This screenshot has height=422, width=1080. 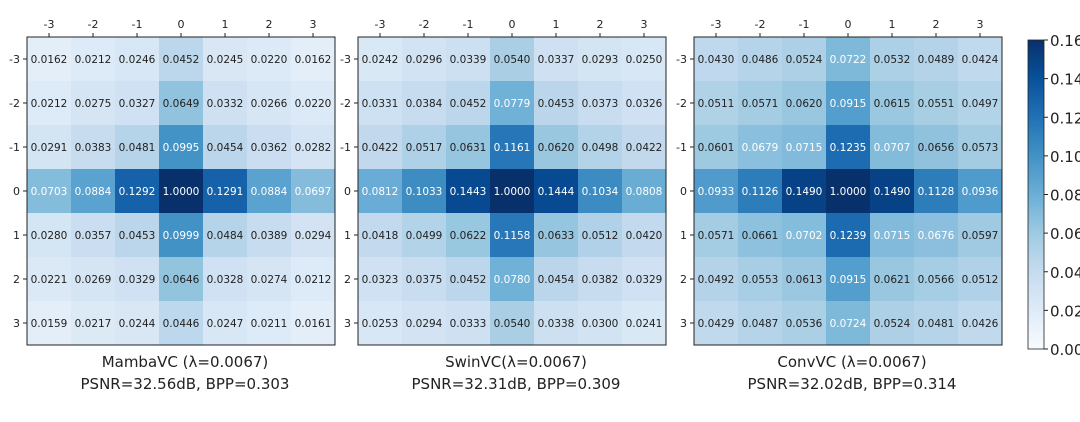 I want to click on heatmap-2-cell-label: 0.1158, so click(x=512, y=236).